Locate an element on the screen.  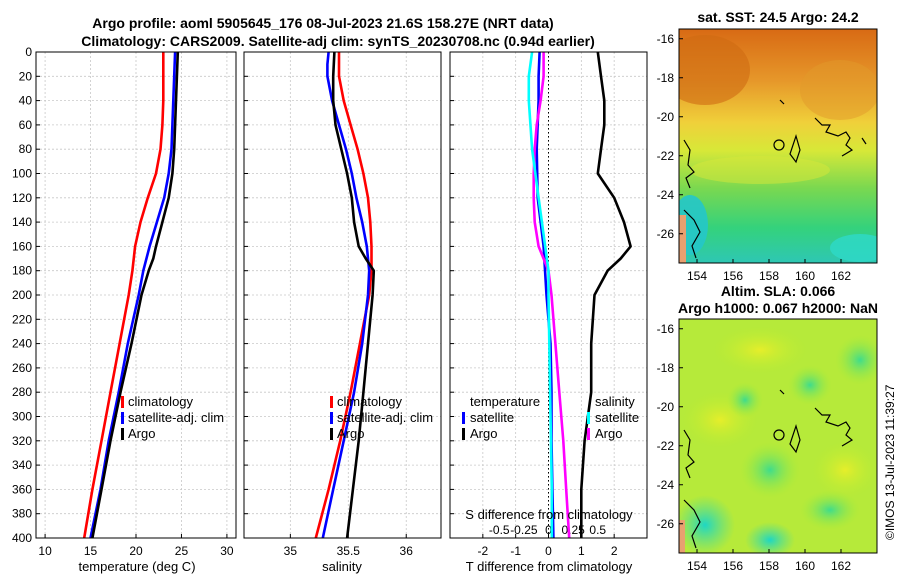
map-x-tick-label: 160 is located at coordinates (805, 276).